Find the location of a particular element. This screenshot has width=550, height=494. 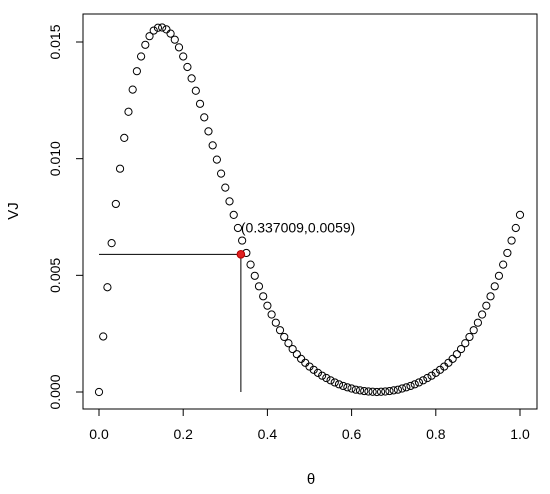

y-tick-label: 0.010 is located at coordinates (55, 158).